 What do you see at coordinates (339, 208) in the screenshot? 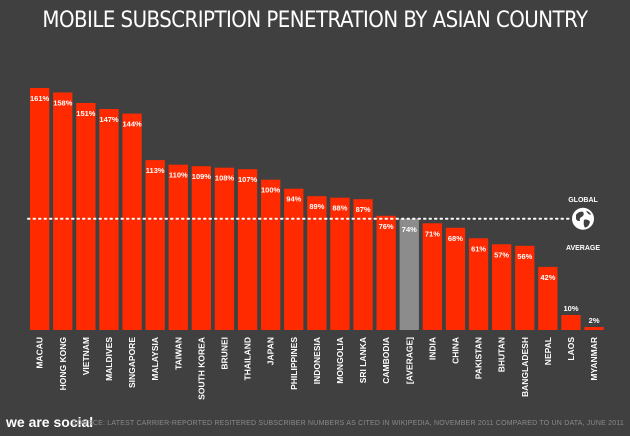
I see `value-label: 88%` at bounding box center [339, 208].